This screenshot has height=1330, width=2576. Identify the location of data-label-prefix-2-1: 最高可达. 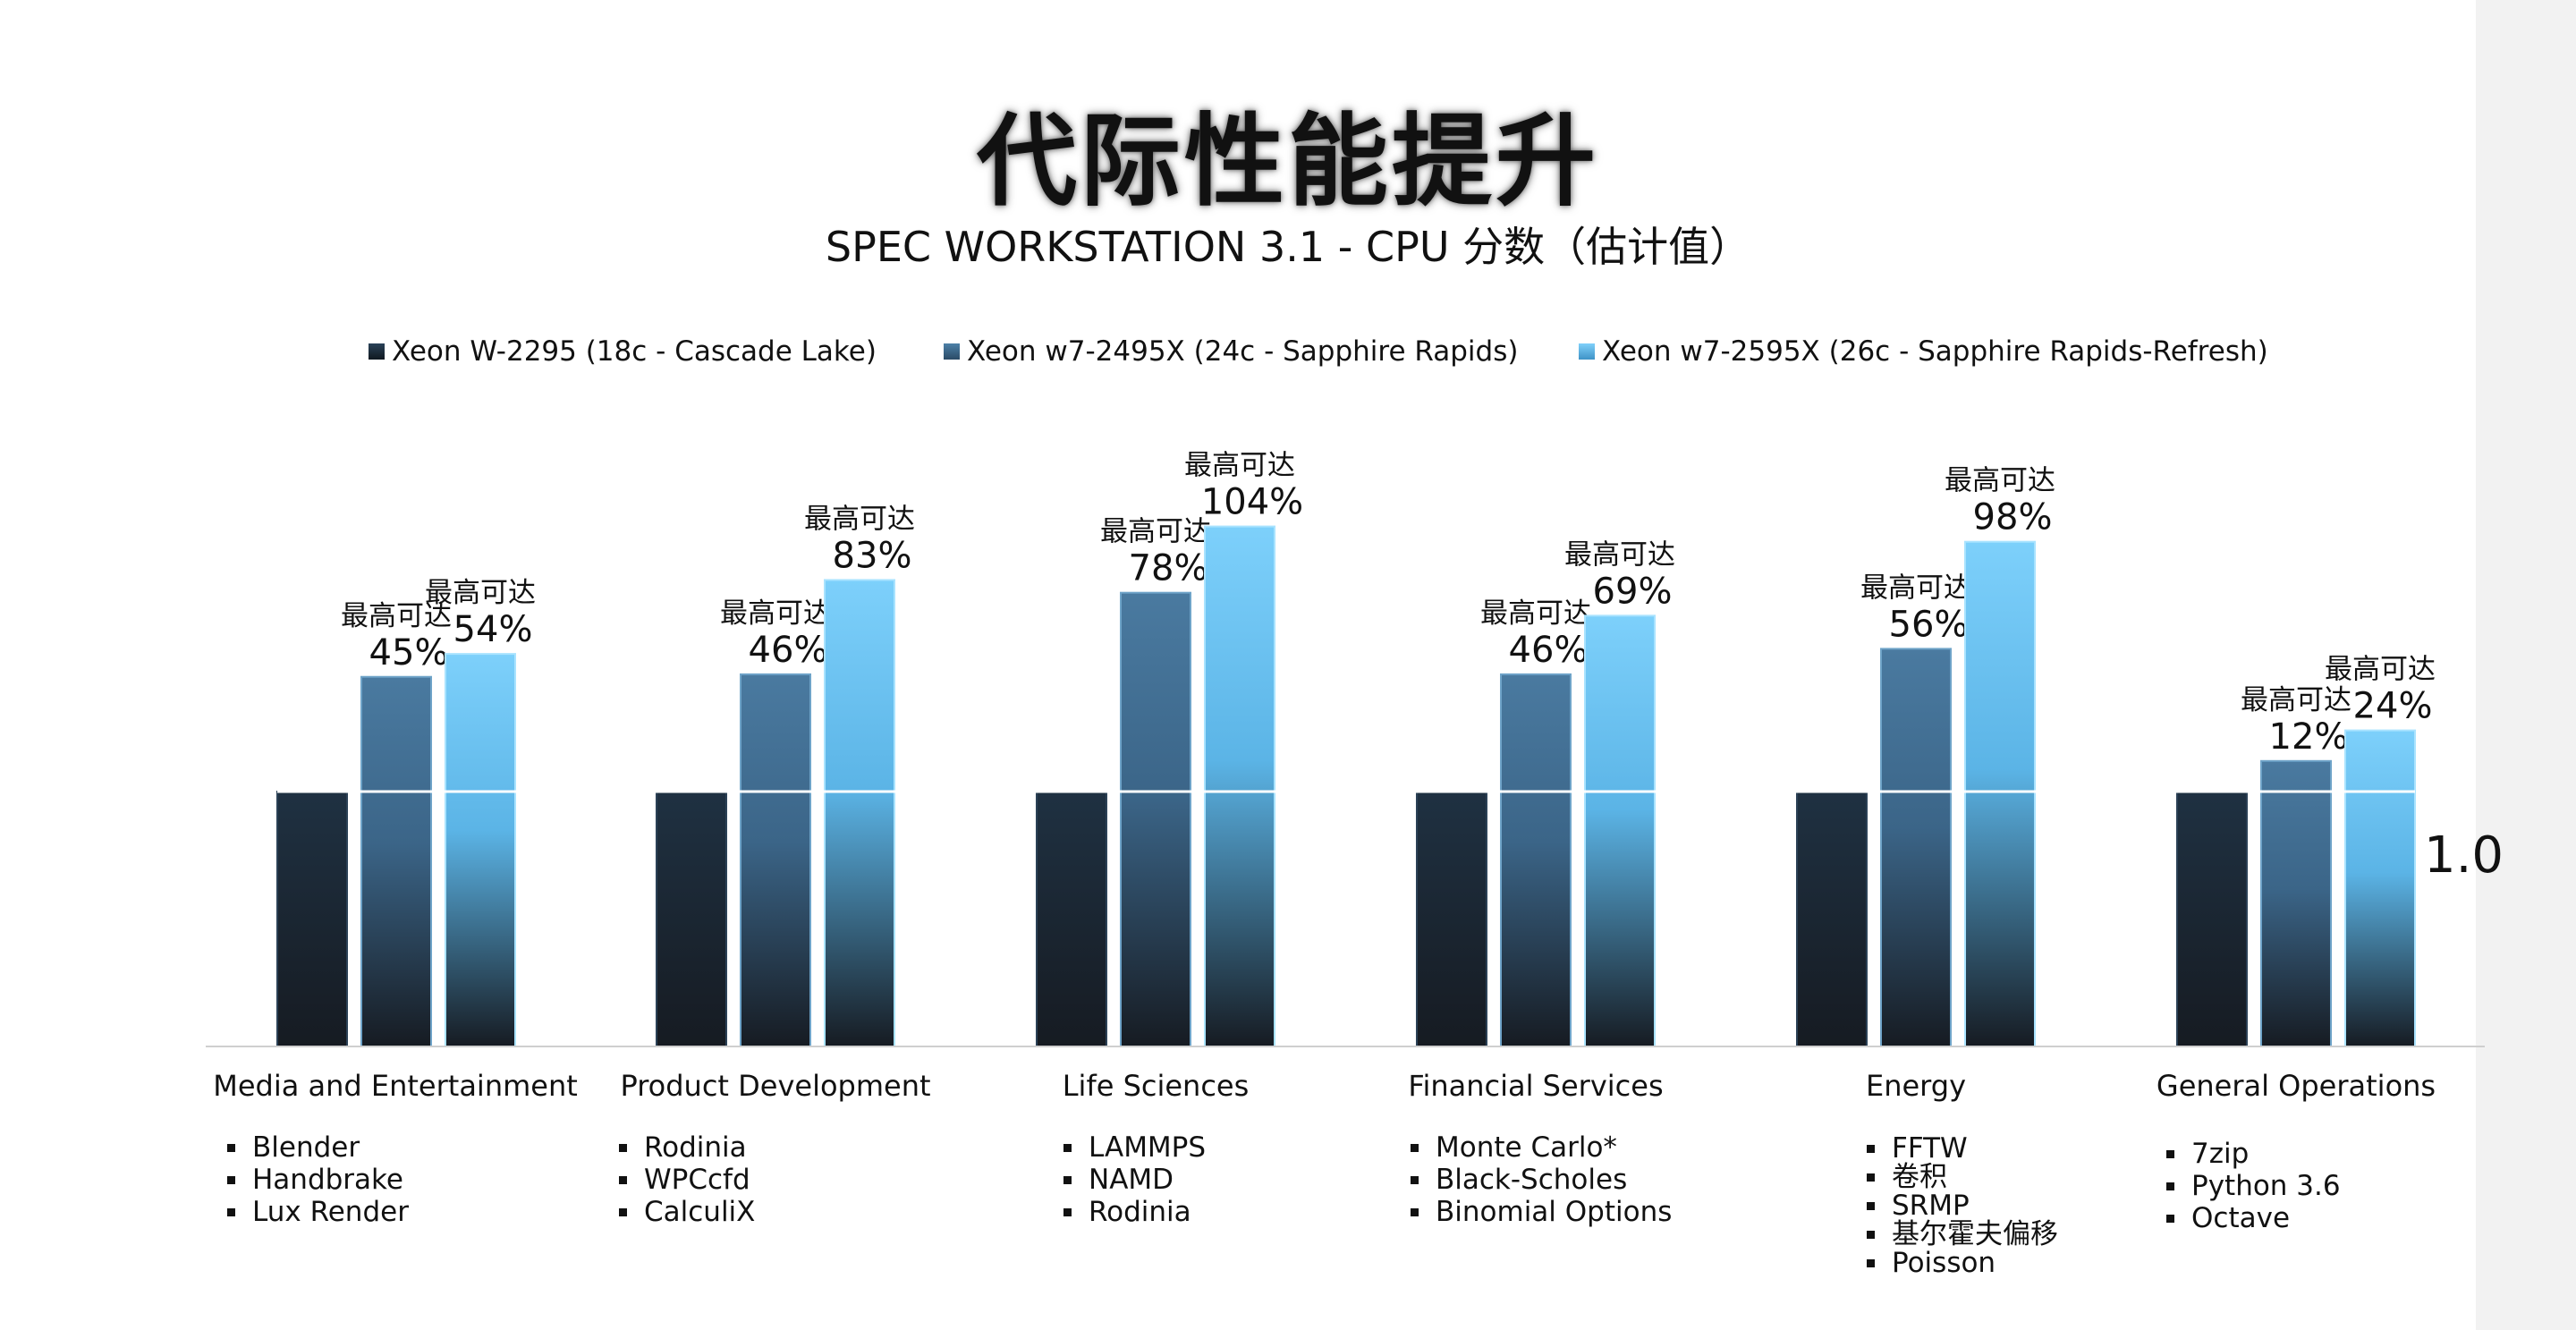
(775, 613).